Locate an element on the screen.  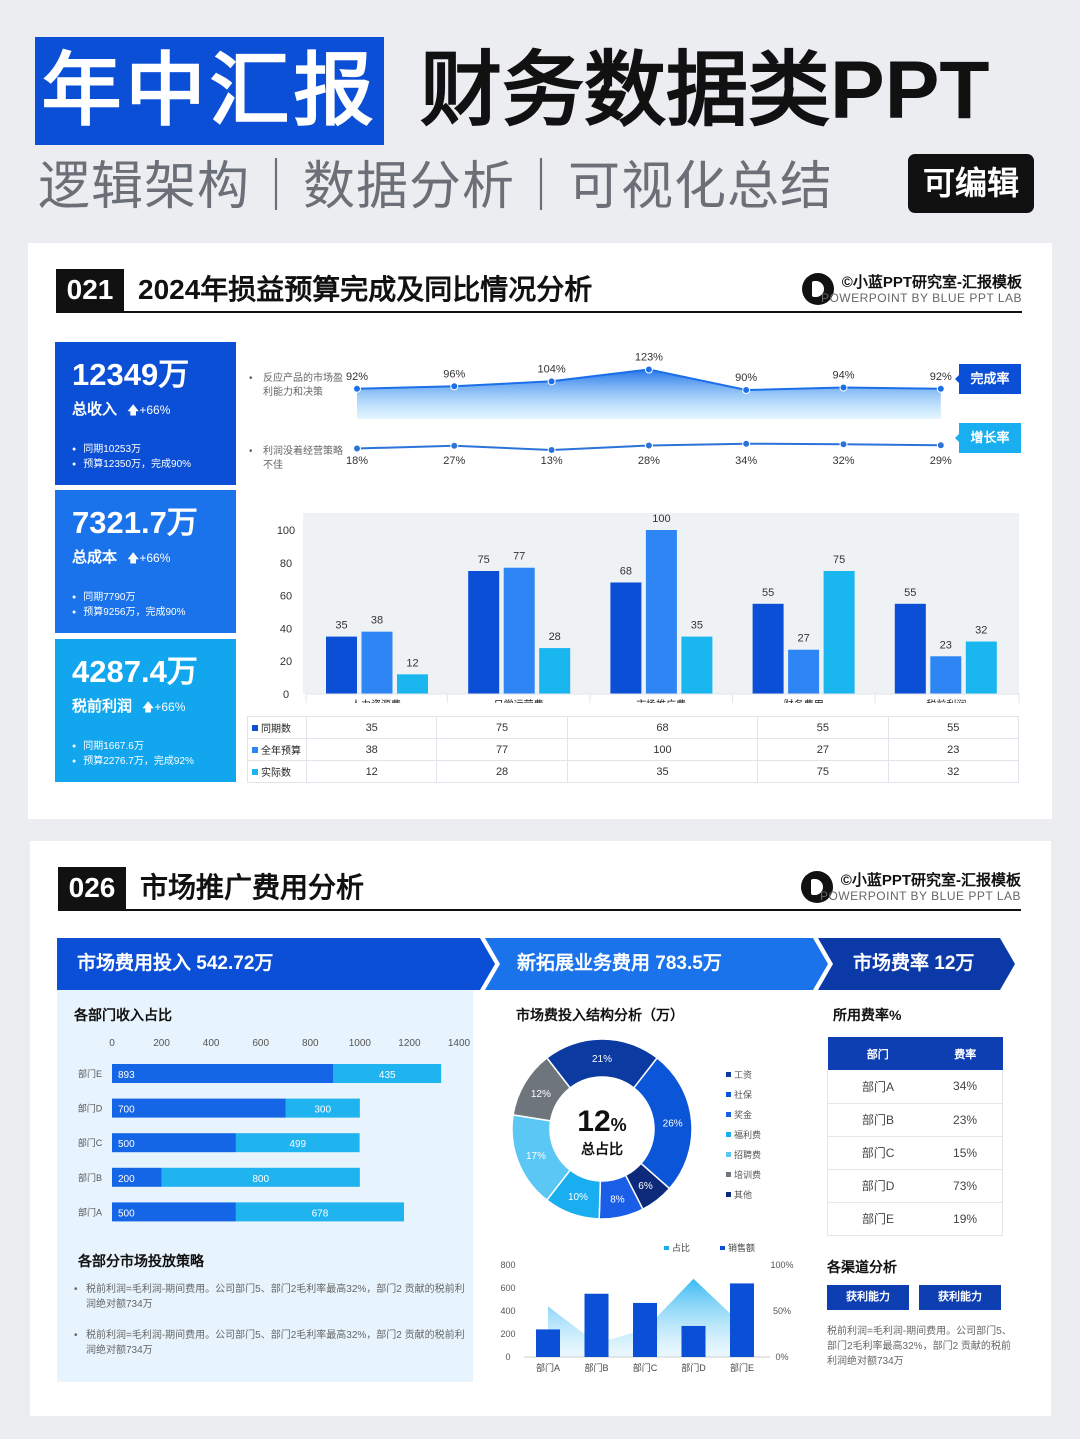
banner-chevrons is located at coordinates (536, 964).